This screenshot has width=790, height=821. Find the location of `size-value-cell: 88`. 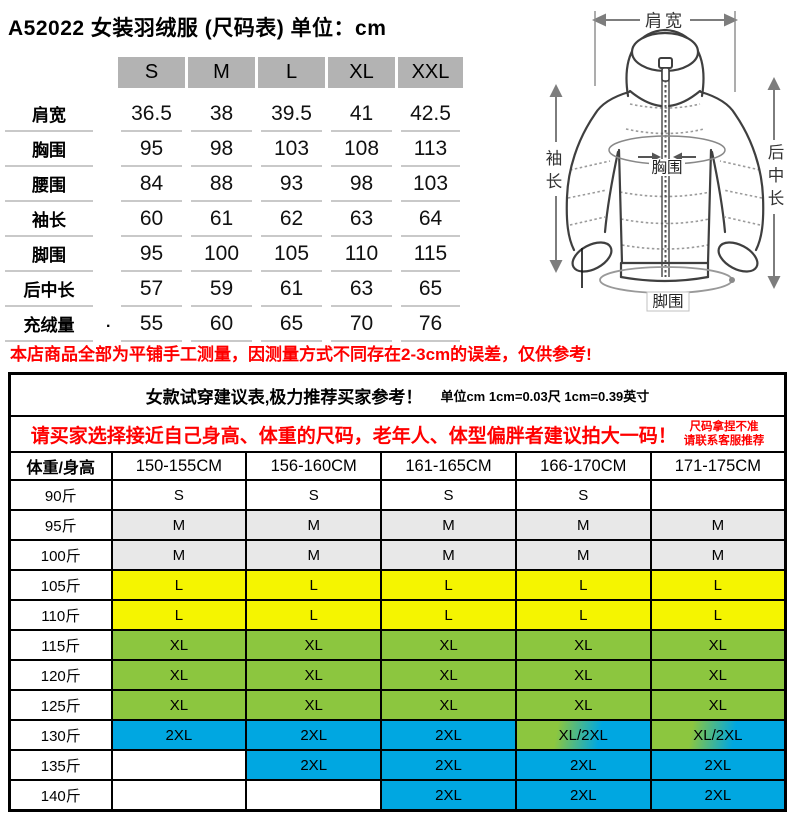

size-value-cell: 88 is located at coordinates (221, 184).